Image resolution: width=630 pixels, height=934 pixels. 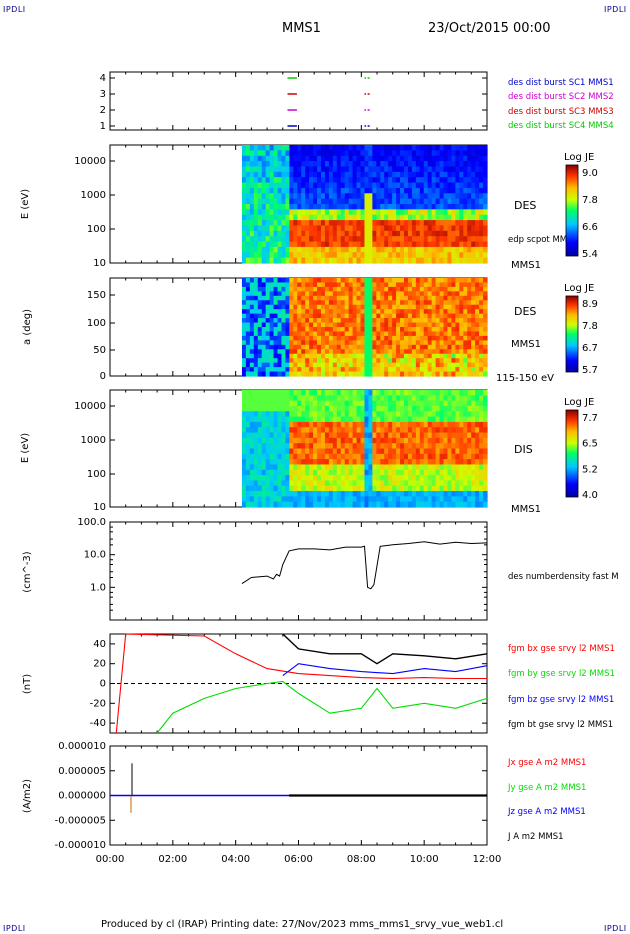 What do you see at coordinates (572, 334) in the screenshot?
I see `des-pitch-colorbar` at bounding box center [572, 334].